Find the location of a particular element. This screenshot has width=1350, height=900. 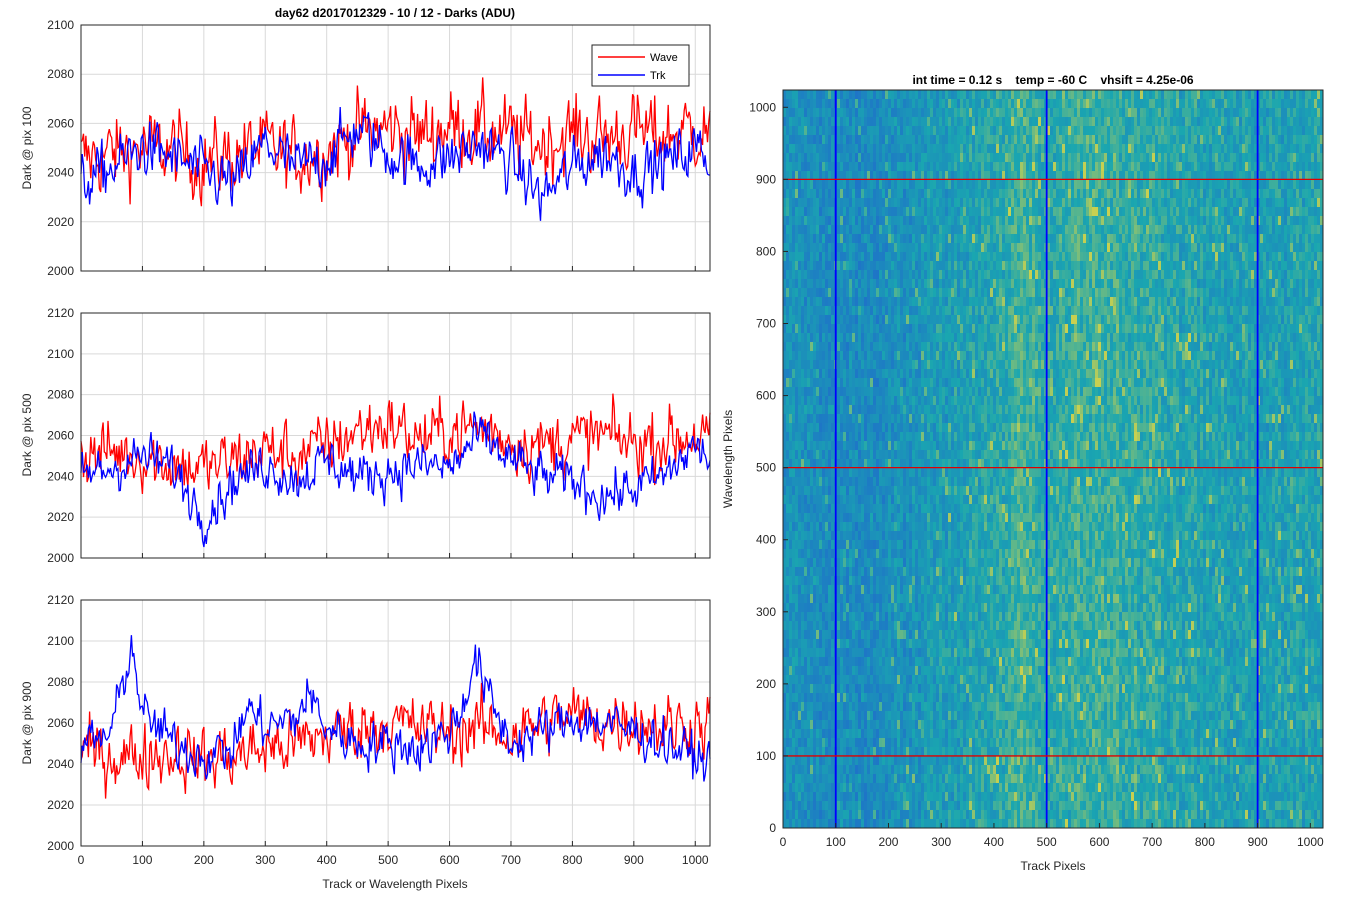

legend: Wave Trk is located at coordinates (640, 65).